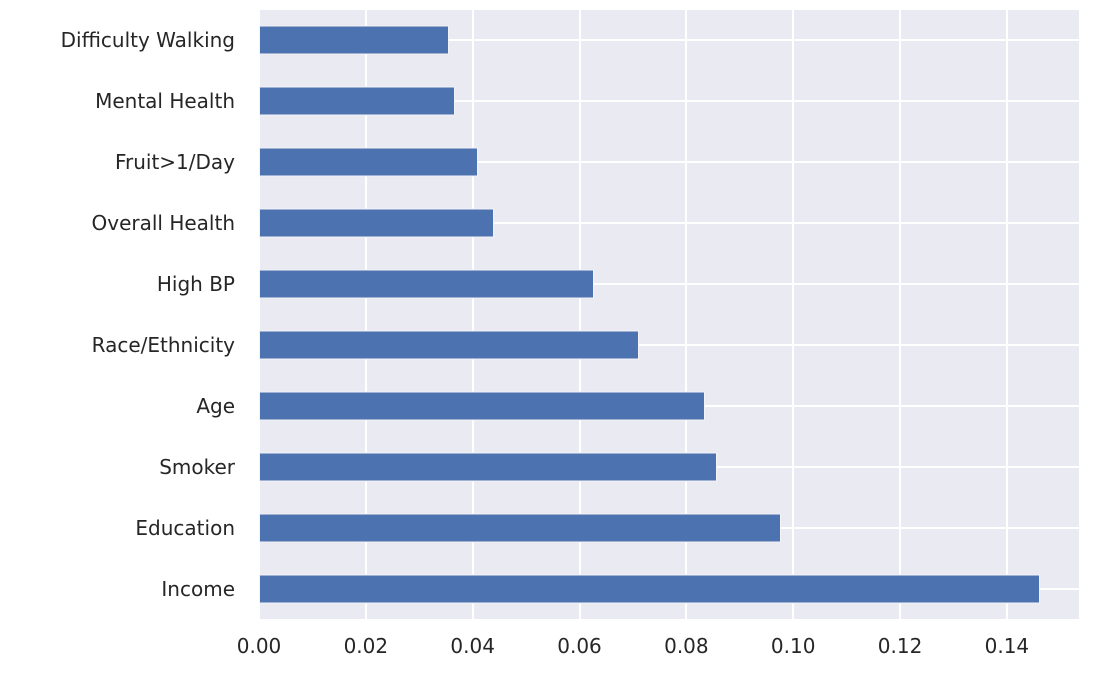  What do you see at coordinates (198, 588) in the screenshot?
I see `y-tick-label: Income` at bounding box center [198, 588].